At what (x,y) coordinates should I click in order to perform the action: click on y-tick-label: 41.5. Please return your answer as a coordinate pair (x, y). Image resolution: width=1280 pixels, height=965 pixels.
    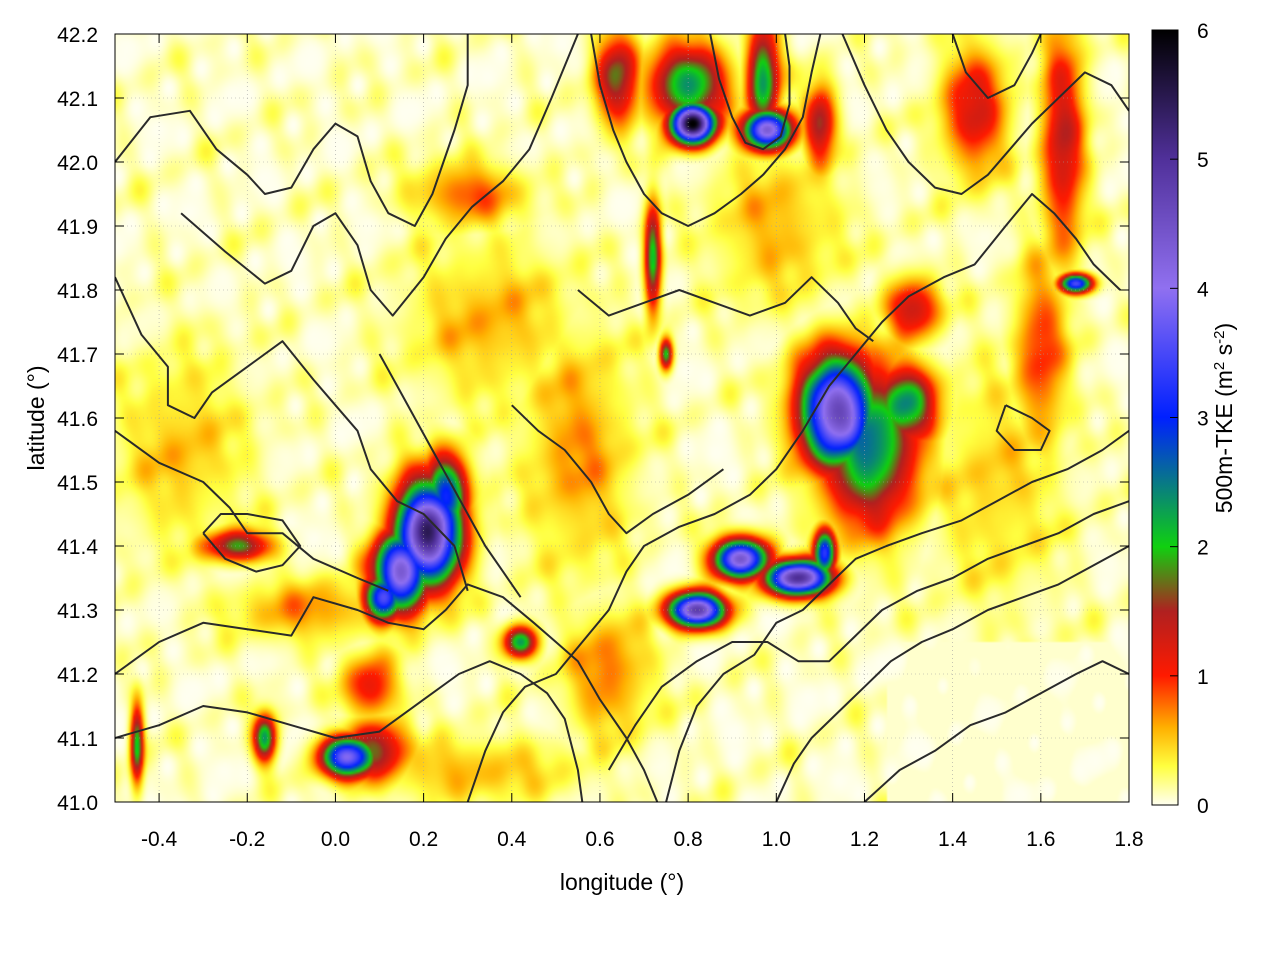
    Looking at the image, I should click on (77, 483).